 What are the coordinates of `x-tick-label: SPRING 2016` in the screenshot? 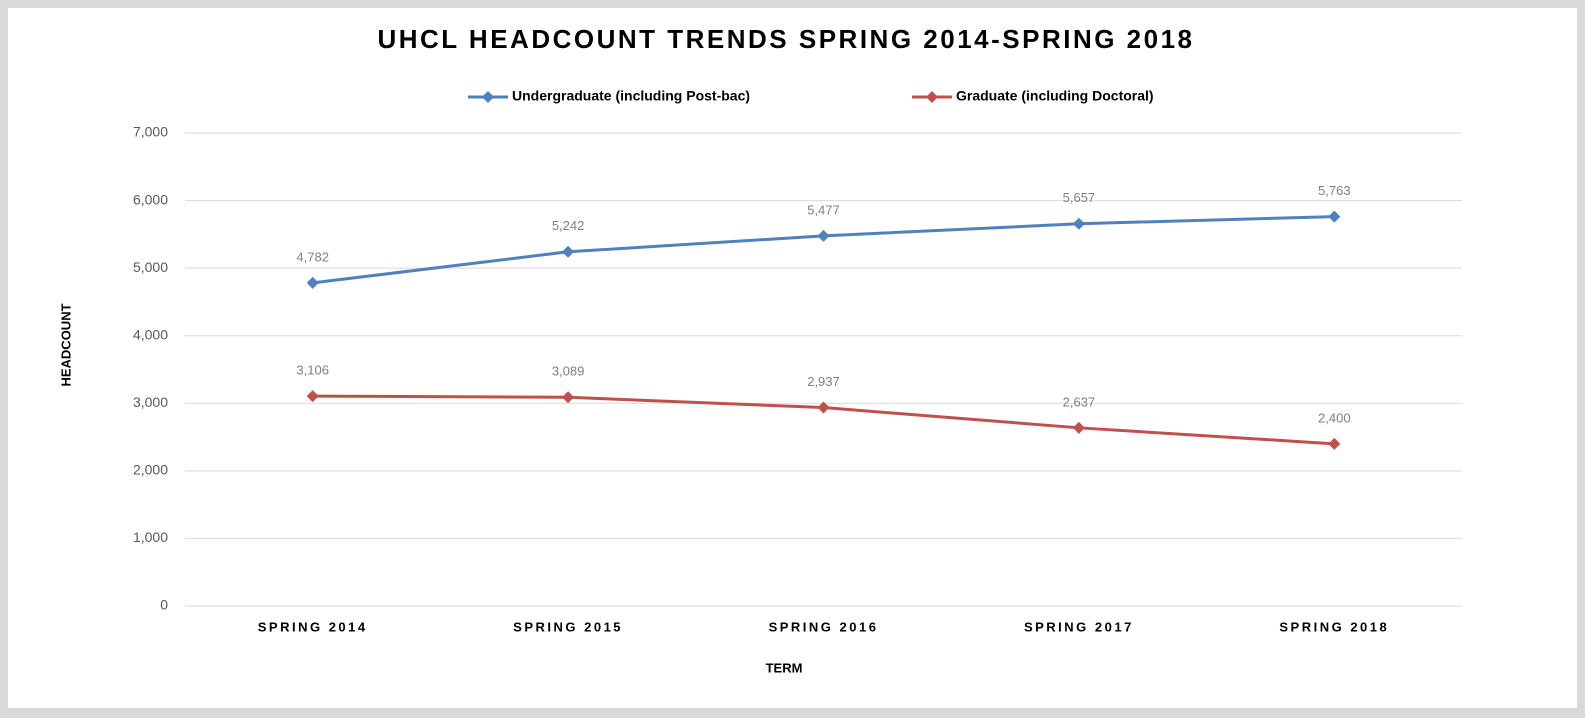 It's located at (824, 626).